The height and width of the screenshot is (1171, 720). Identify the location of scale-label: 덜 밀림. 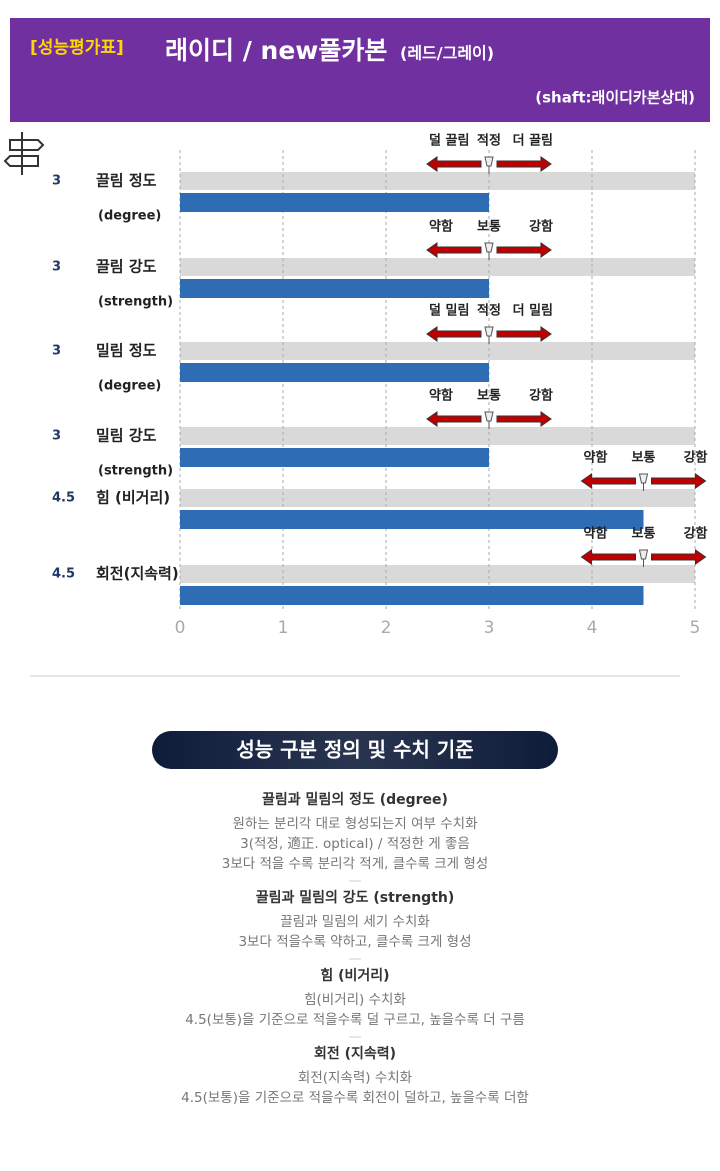
(449, 311).